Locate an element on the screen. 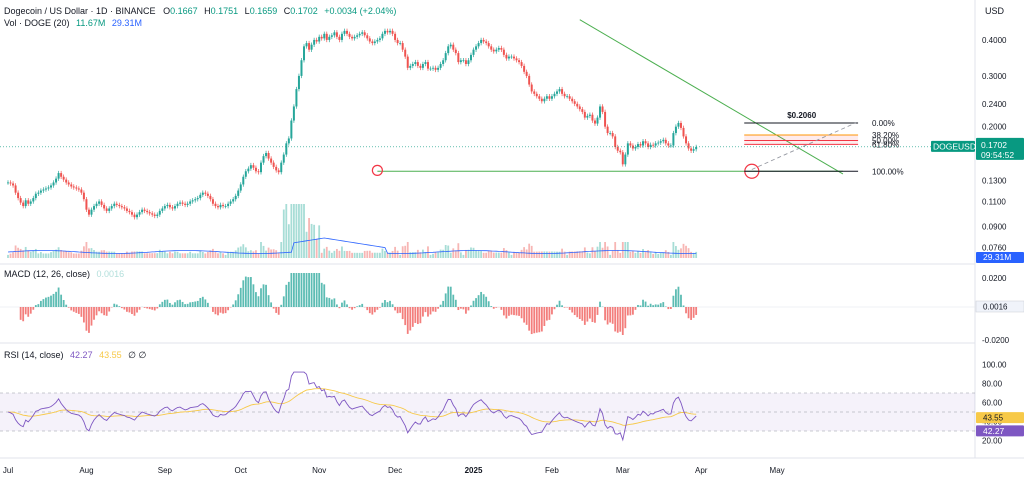 The width and height of the screenshot is (1024, 478). time-tick-label: Apr is located at coordinates (701, 470).